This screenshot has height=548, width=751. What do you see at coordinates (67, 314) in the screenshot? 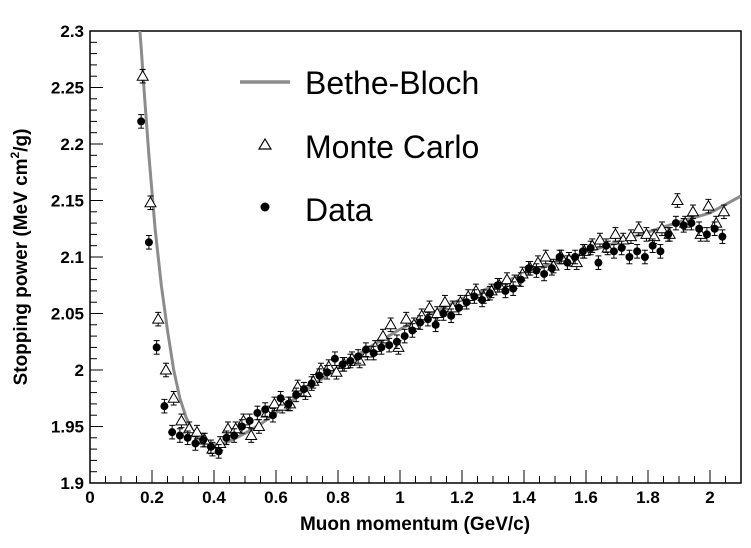
I see `y-tick-label: 2.05` at bounding box center [67, 314].